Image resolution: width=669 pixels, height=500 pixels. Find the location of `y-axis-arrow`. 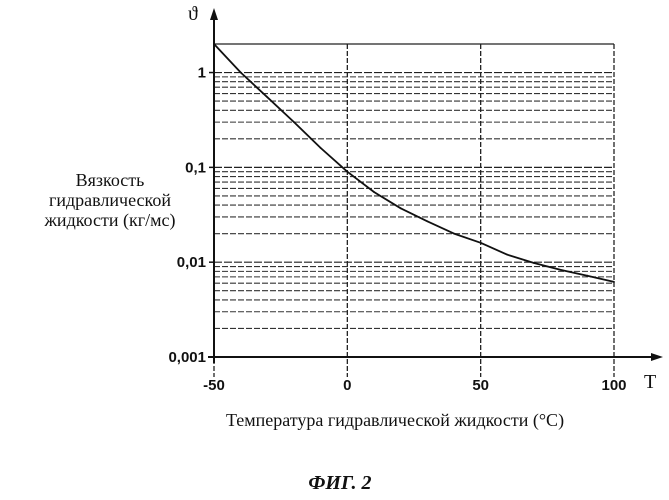

y-axis-arrow is located at coordinates (214, 14).